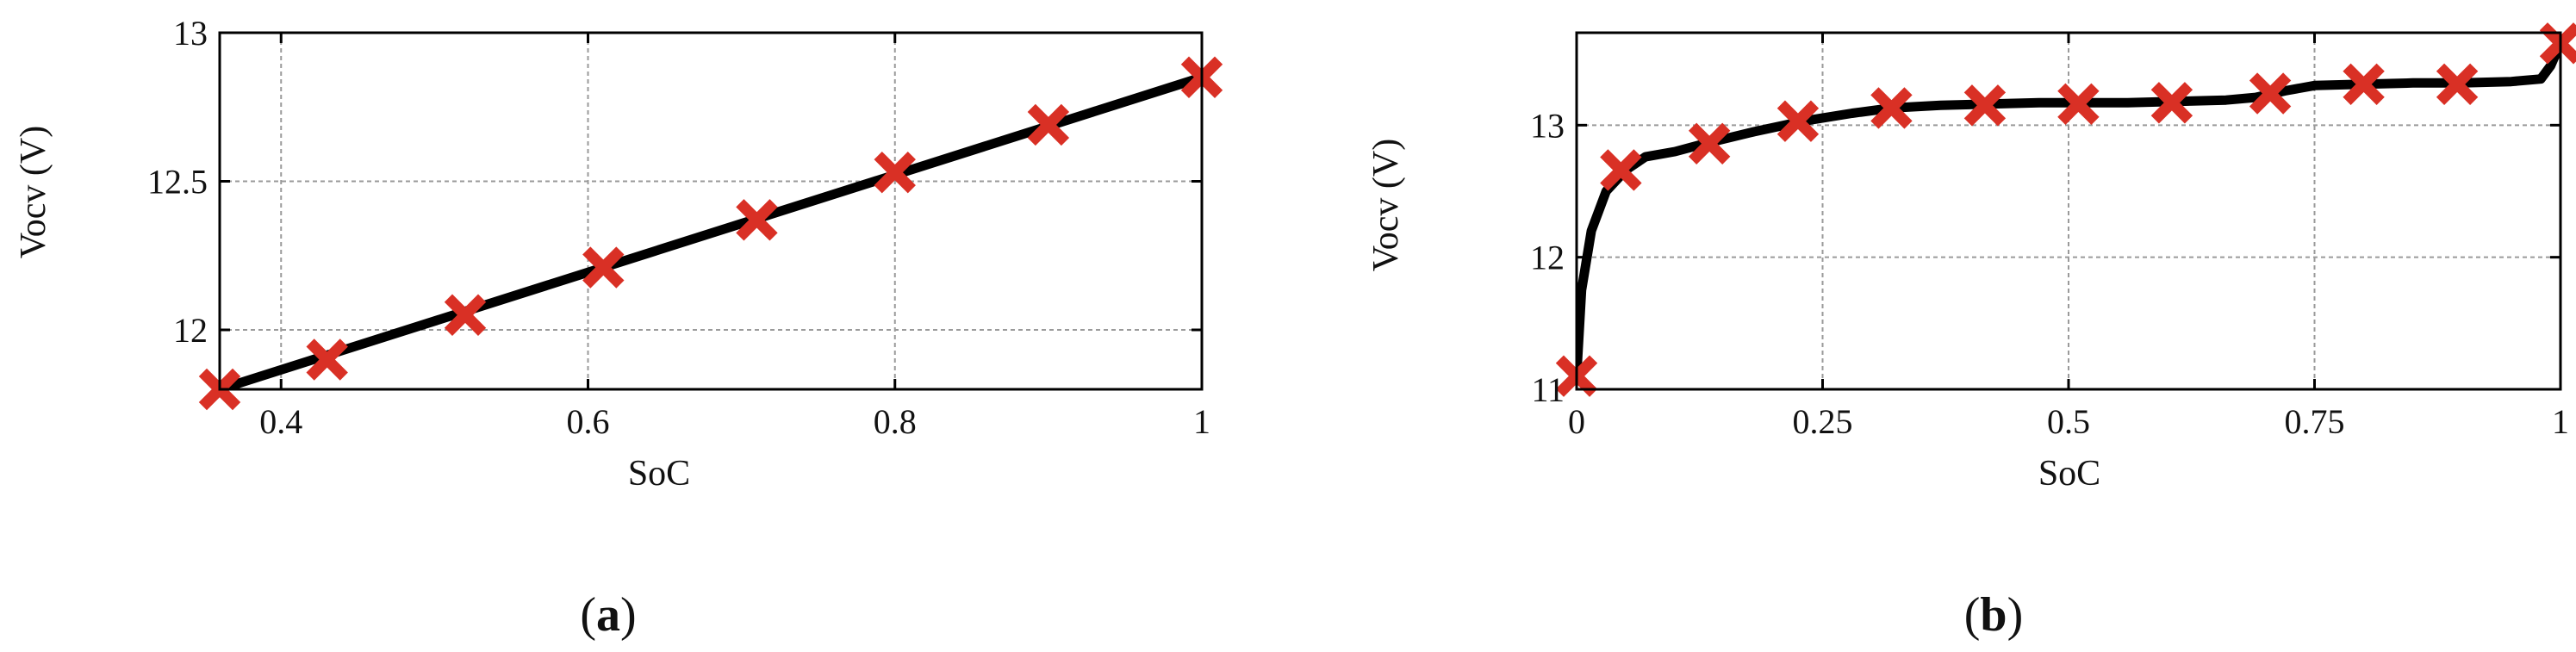 The image size is (2576, 652). I want to click on y-tick-label-a-0: 12, so click(191, 331).